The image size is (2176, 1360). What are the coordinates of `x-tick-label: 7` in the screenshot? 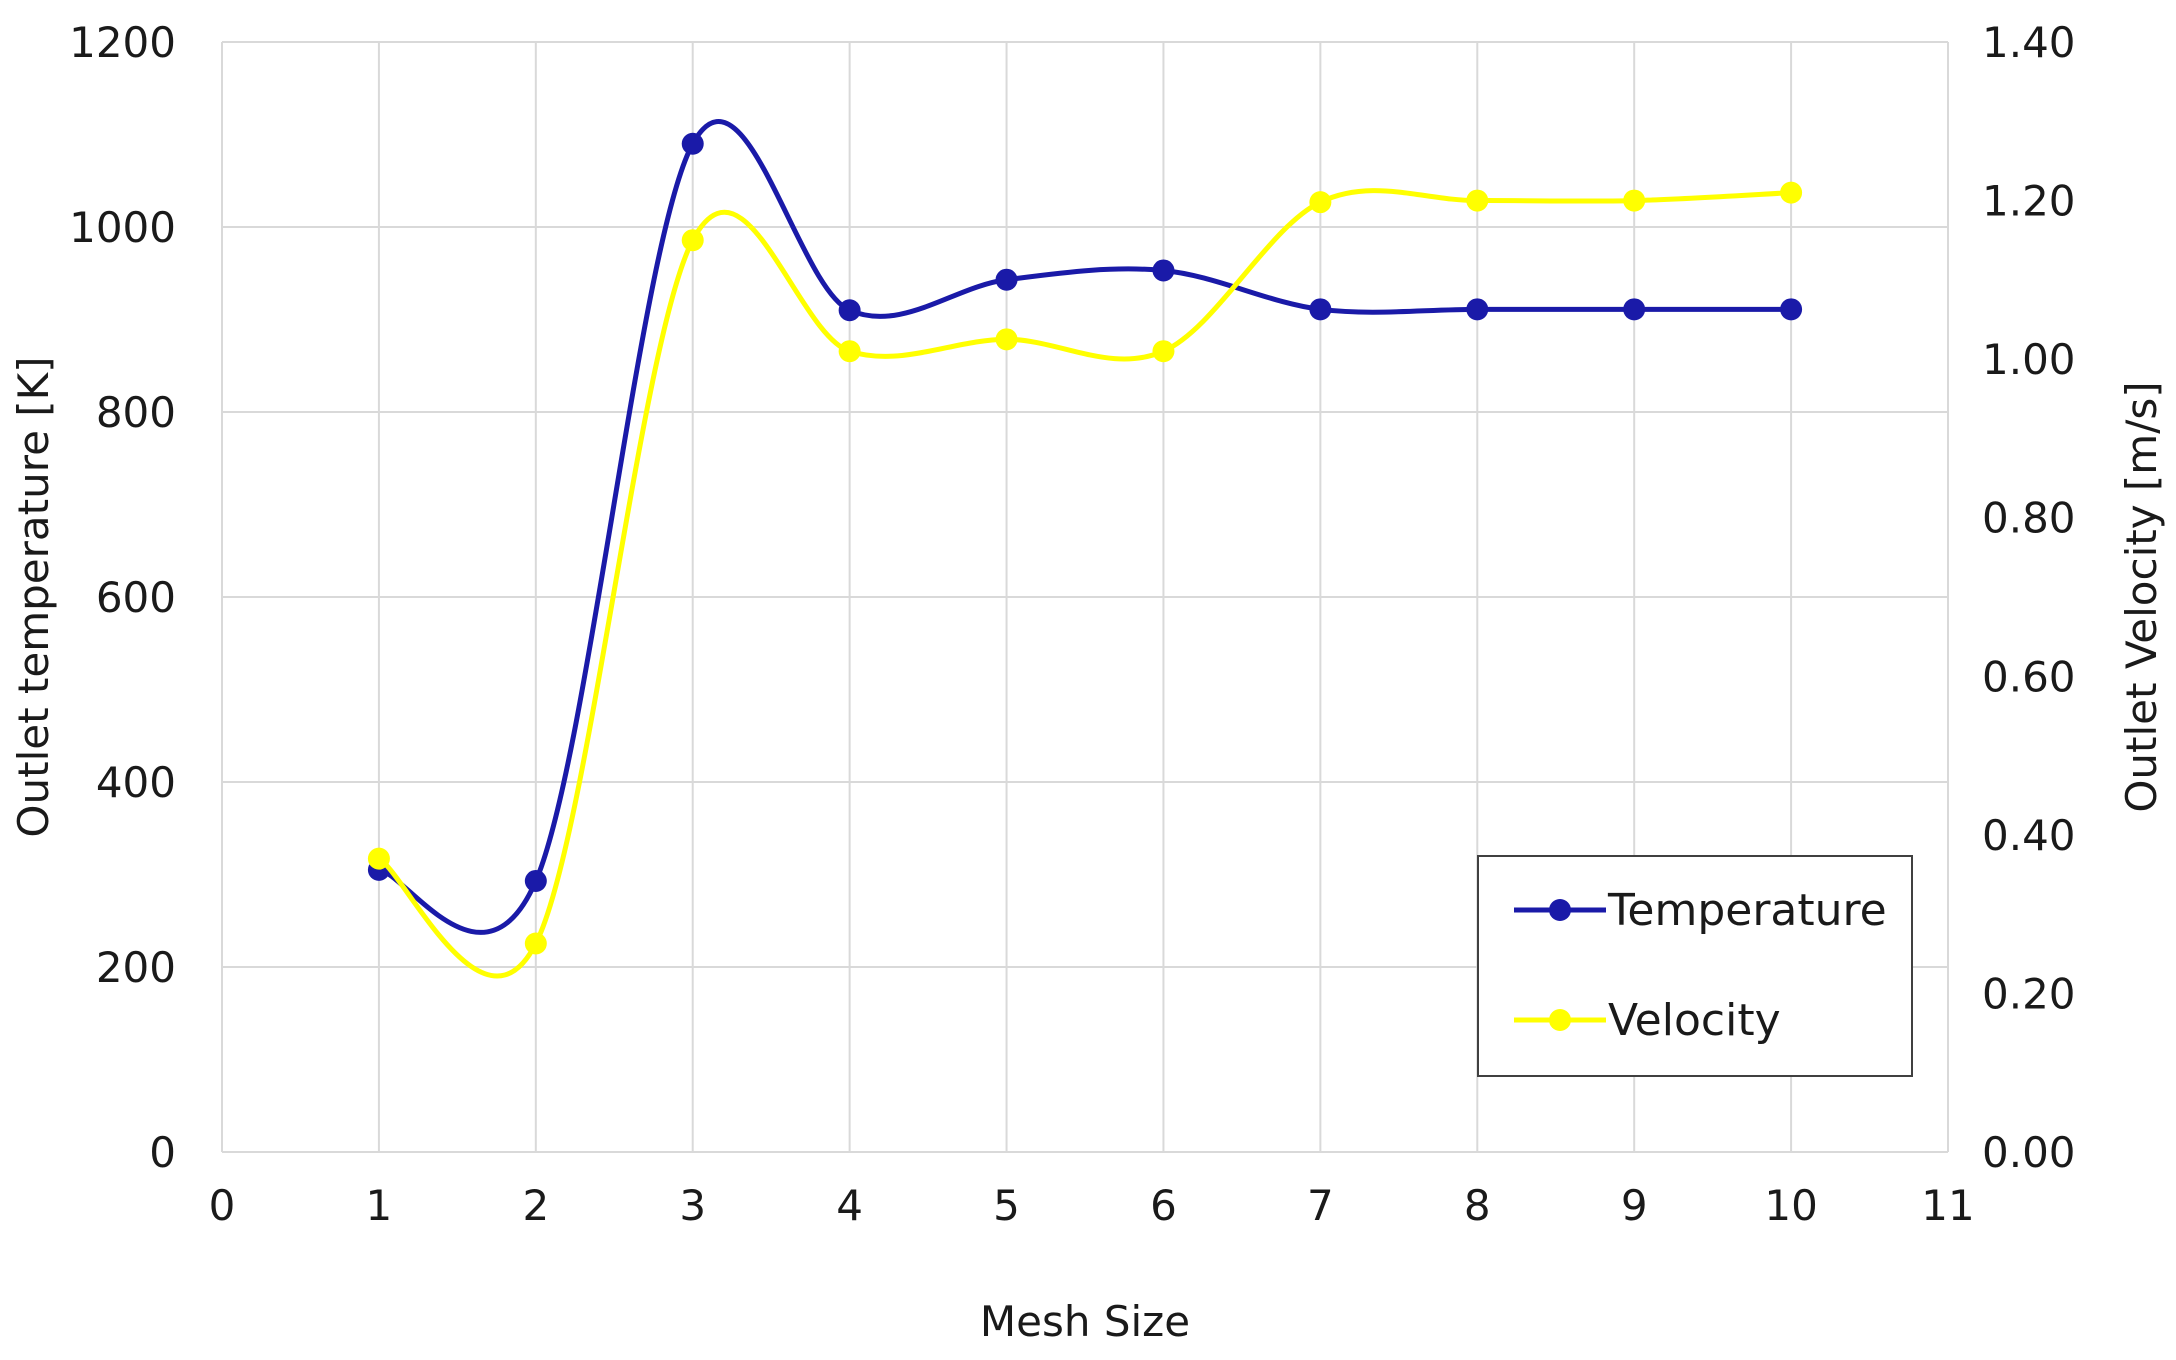 It's located at (1320, 1205).